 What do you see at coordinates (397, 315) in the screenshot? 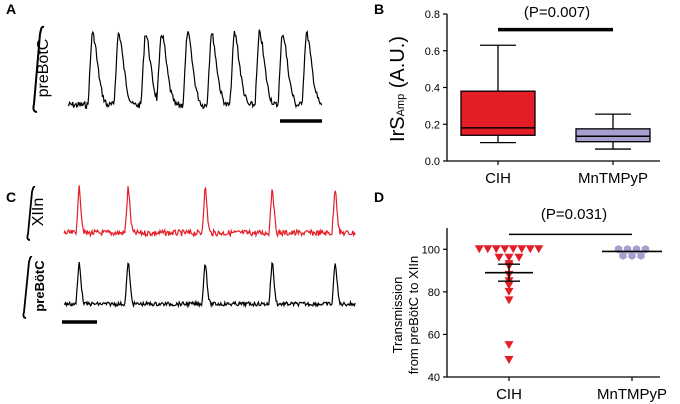
I see `panel-d-ylabel-line1: Transmission` at bounding box center [397, 315].